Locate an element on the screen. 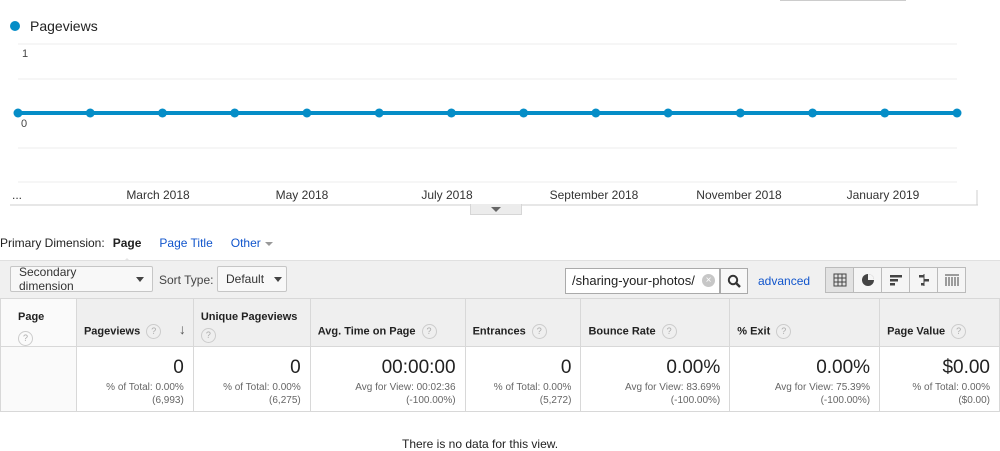  search-icon is located at coordinates (734, 281).